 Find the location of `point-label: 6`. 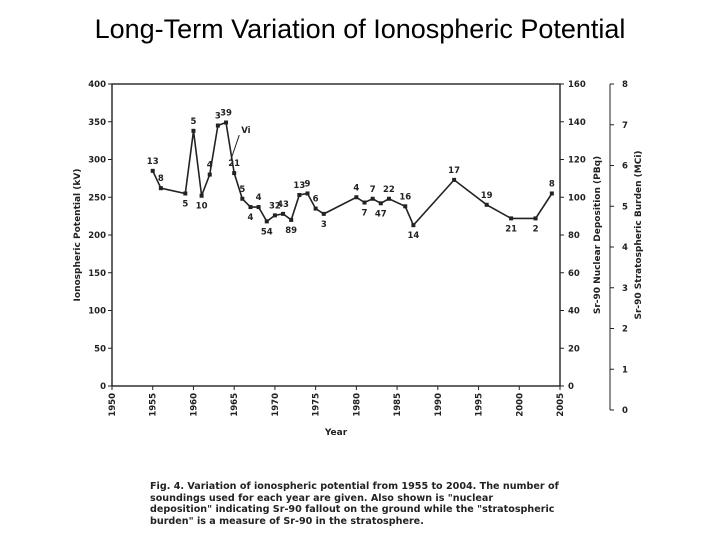

point-label: 6 is located at coordinates (316, 200).